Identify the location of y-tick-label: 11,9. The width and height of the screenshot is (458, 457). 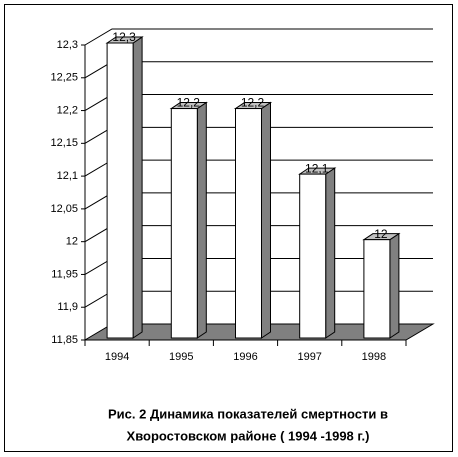
(67, 307).